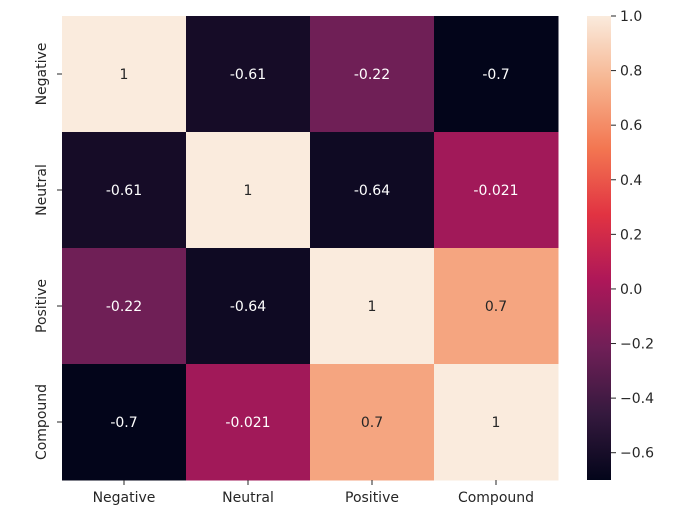 The image size is (700, 528). What do you see at coordinates (631, 181) in the screenshot?
I see `colorbar-tick-label: 0.4` at bounding box center [631, 181].